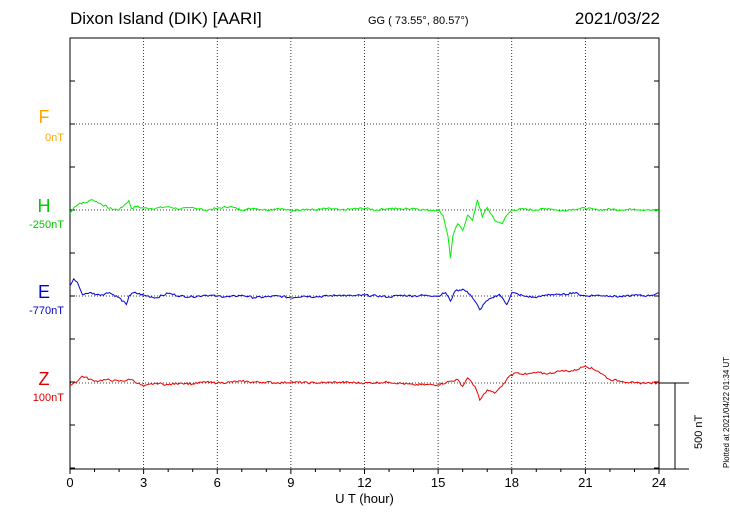 This screenshot has width=730, height=520. What do you see at coordinates (617, 18) in the screenshot?
I see `plot-date: 2021/03/22` at bounding box center [617, 18].